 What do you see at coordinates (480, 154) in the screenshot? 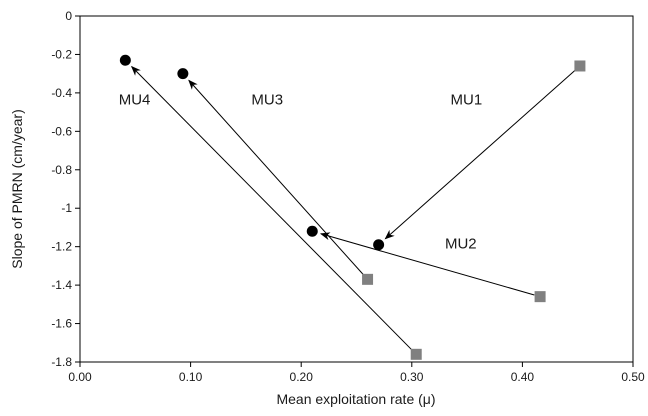
I see `arrow-mu1` at bounding box center [480, 154].